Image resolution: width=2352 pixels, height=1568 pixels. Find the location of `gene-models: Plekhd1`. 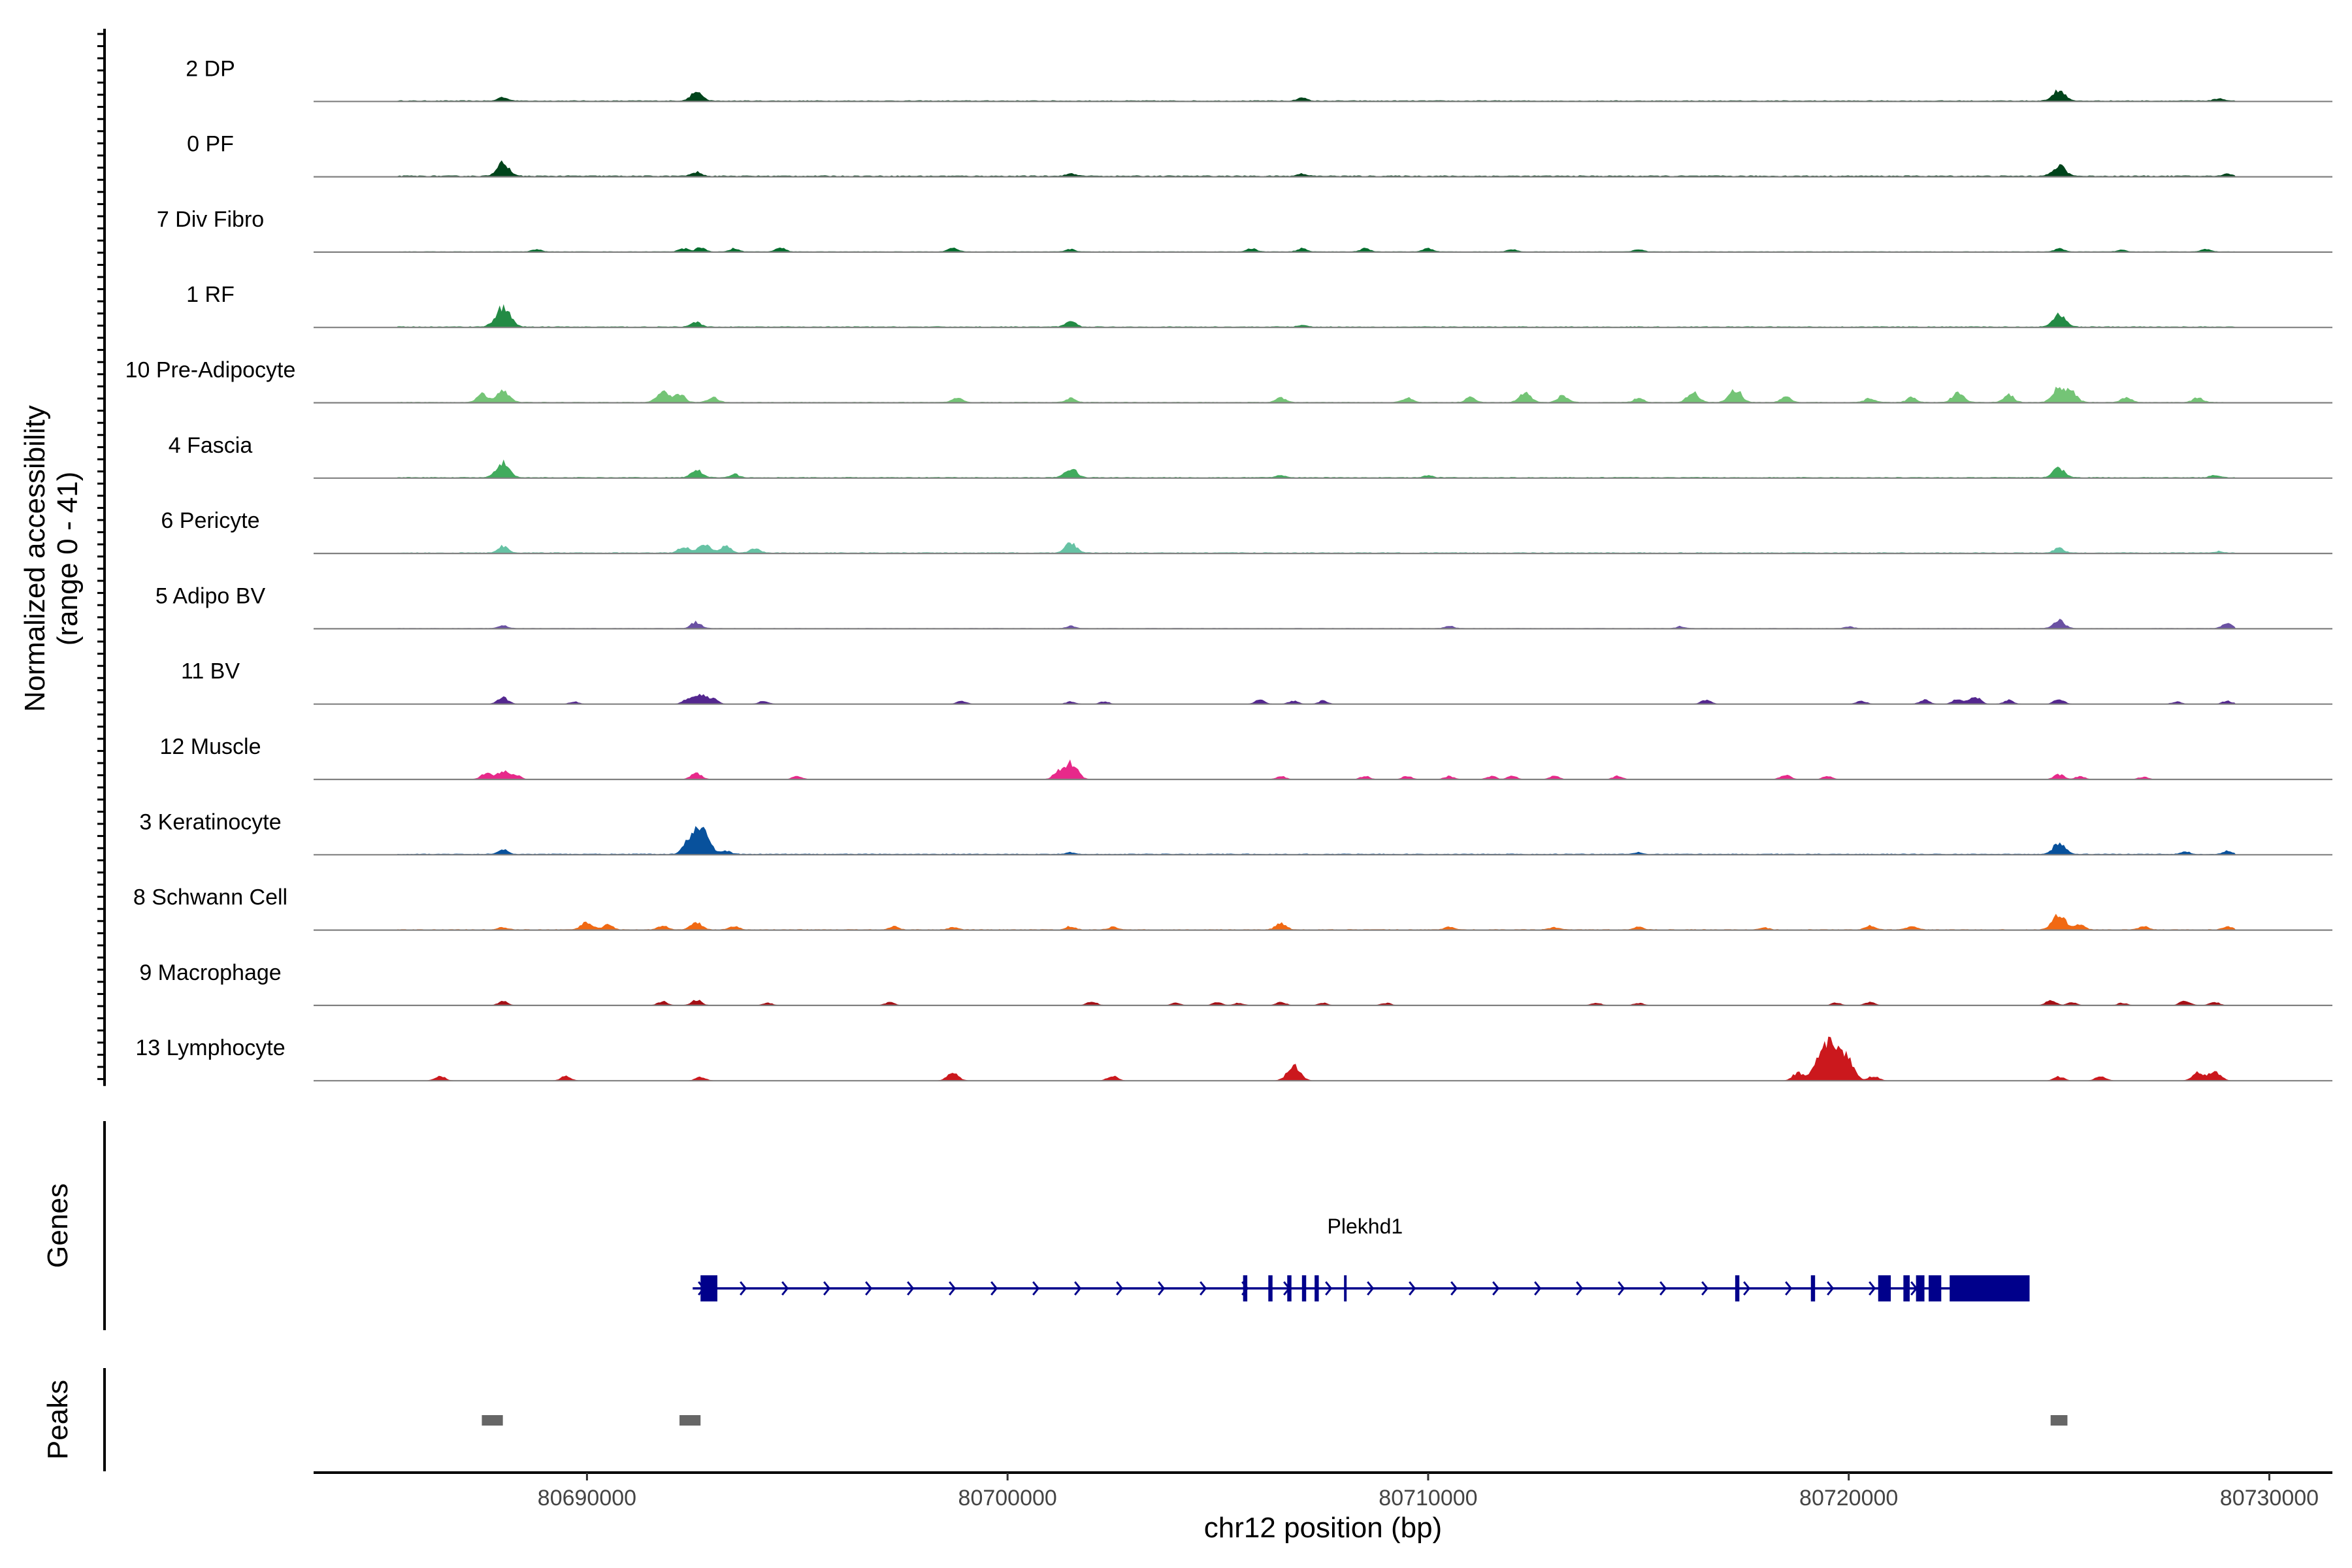

gene-models: Plekhd1 is located at coordinates (1361, 1258).